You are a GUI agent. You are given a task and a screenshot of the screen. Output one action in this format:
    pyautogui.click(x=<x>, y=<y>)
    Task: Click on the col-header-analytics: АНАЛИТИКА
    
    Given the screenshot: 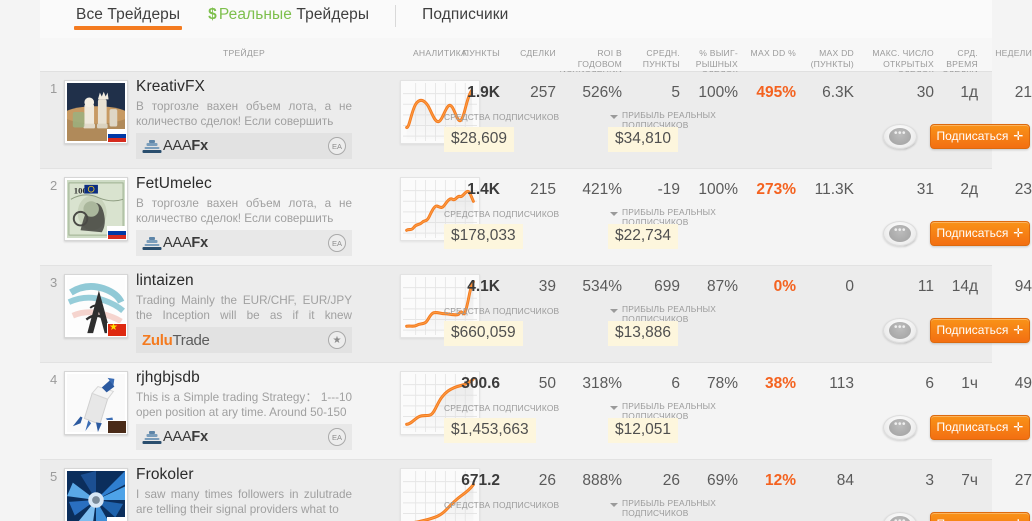 What is the action you would take?
    pyautogui.click(x=440, y=53)
    